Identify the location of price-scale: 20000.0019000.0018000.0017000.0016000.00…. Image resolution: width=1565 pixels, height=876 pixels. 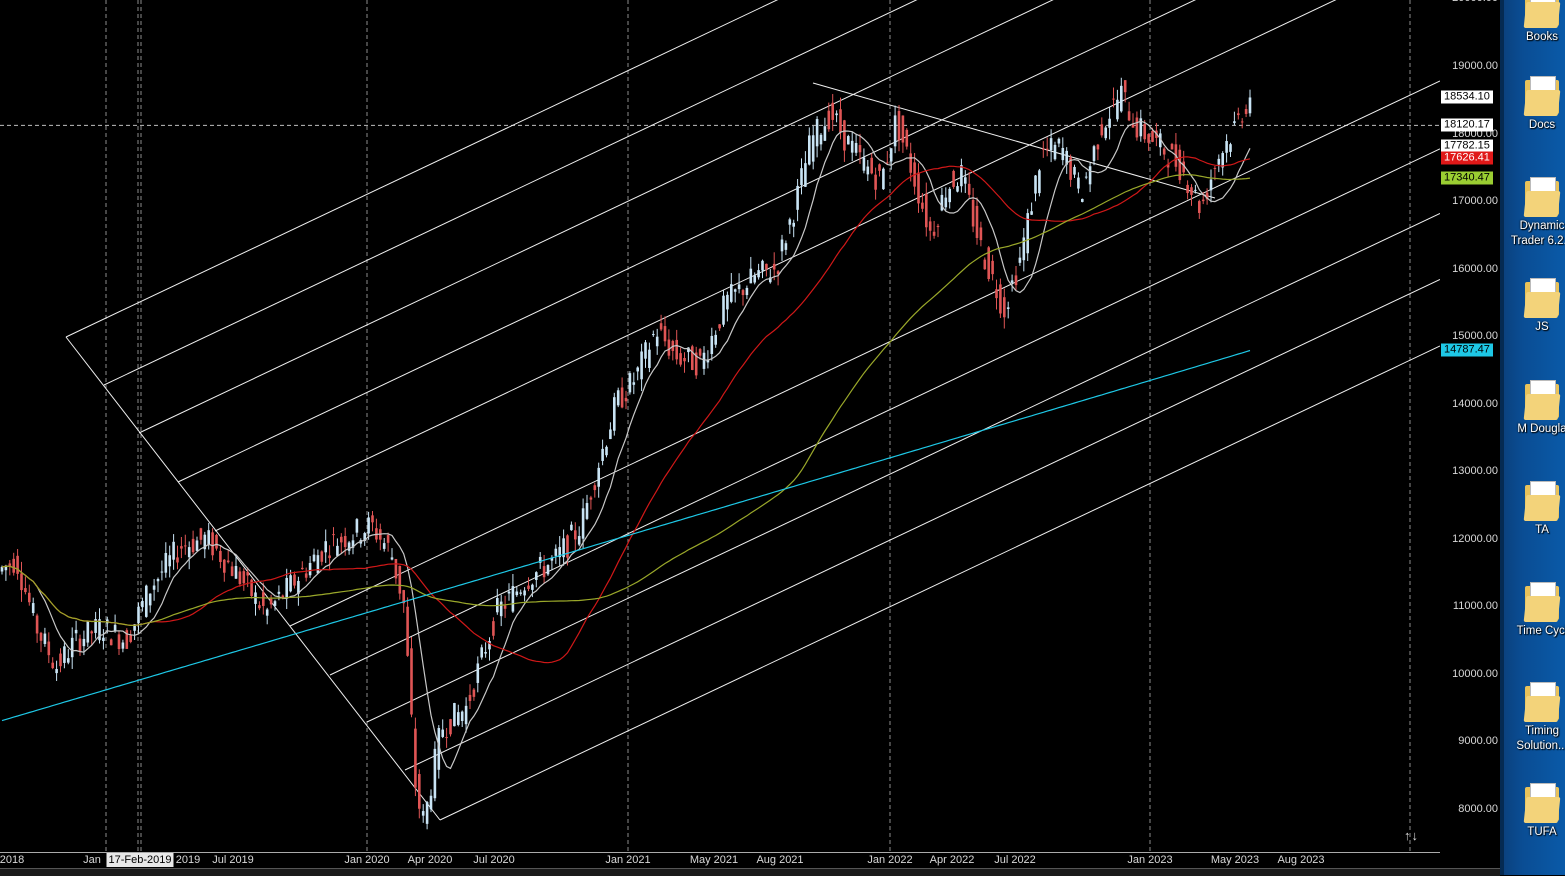
(1470, 426).